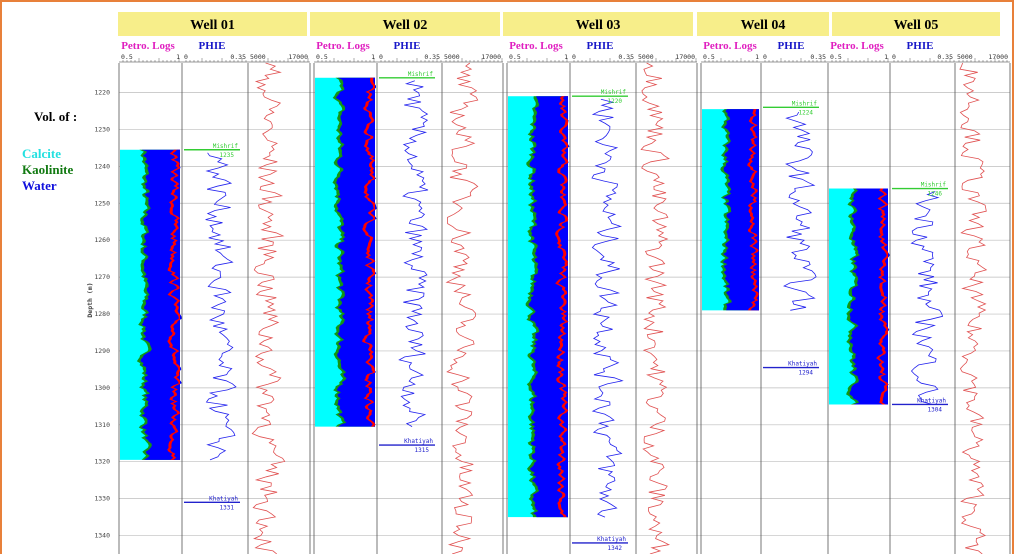  I want to click on legend-water: Water, so click(39, 185).